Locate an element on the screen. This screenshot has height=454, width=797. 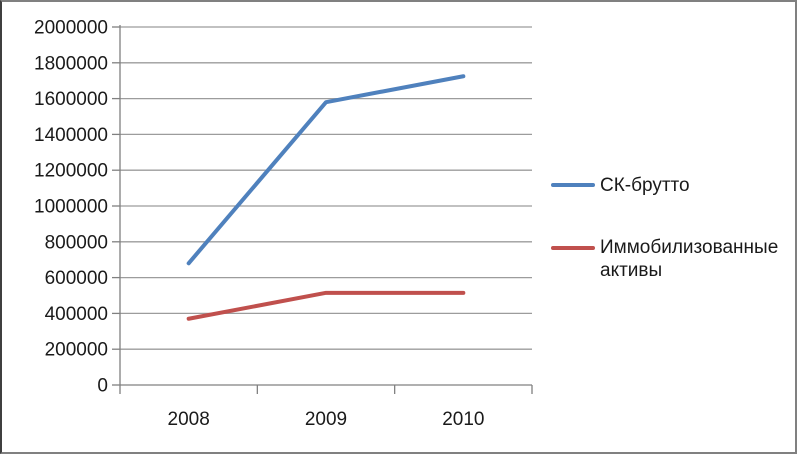
x-axis-label: 2010 is located at coordinates (463, 419).